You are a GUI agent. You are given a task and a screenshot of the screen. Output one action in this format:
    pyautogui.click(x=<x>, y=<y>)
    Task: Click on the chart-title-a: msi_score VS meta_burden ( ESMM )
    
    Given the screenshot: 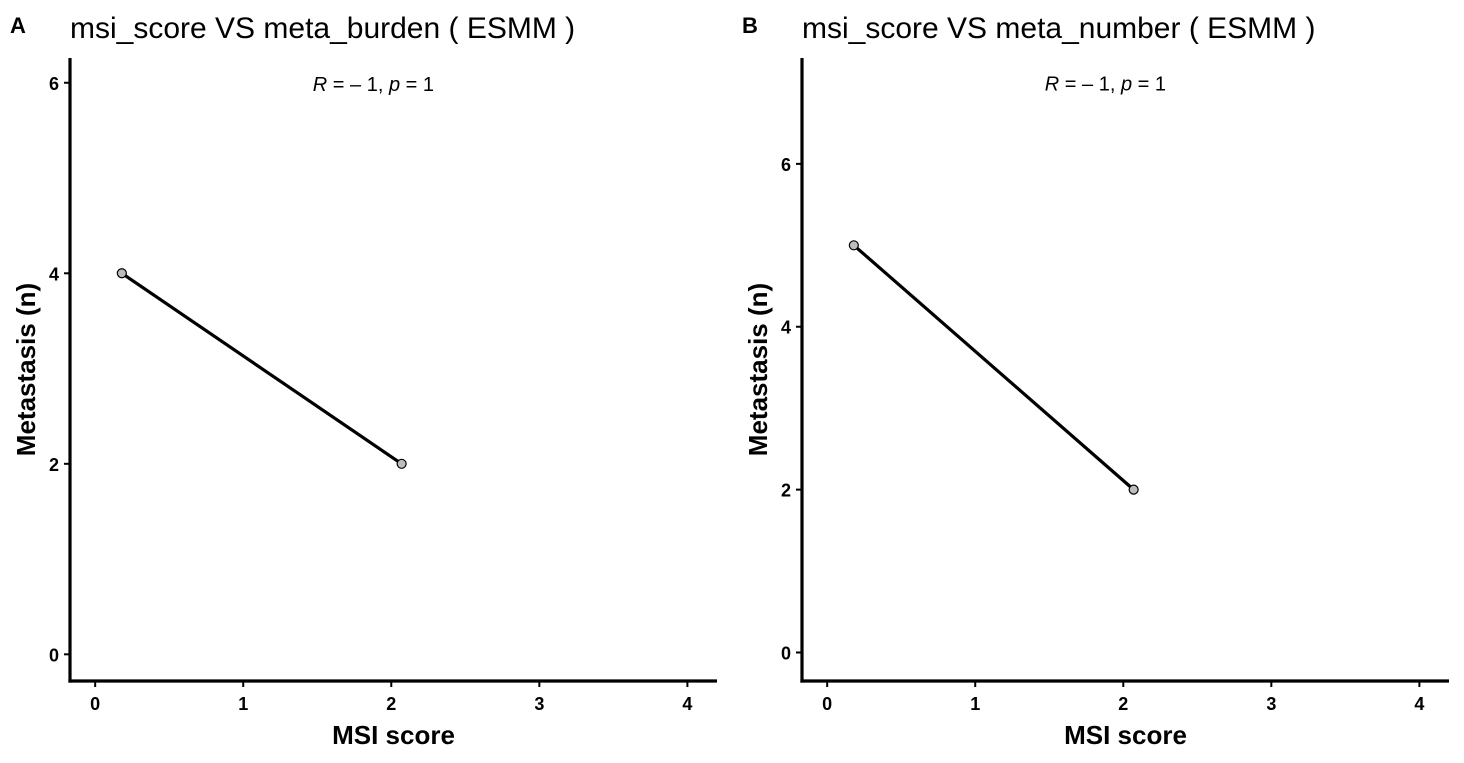 What is the action you would take?
    pyautogui.click(x=322, y=28)
    